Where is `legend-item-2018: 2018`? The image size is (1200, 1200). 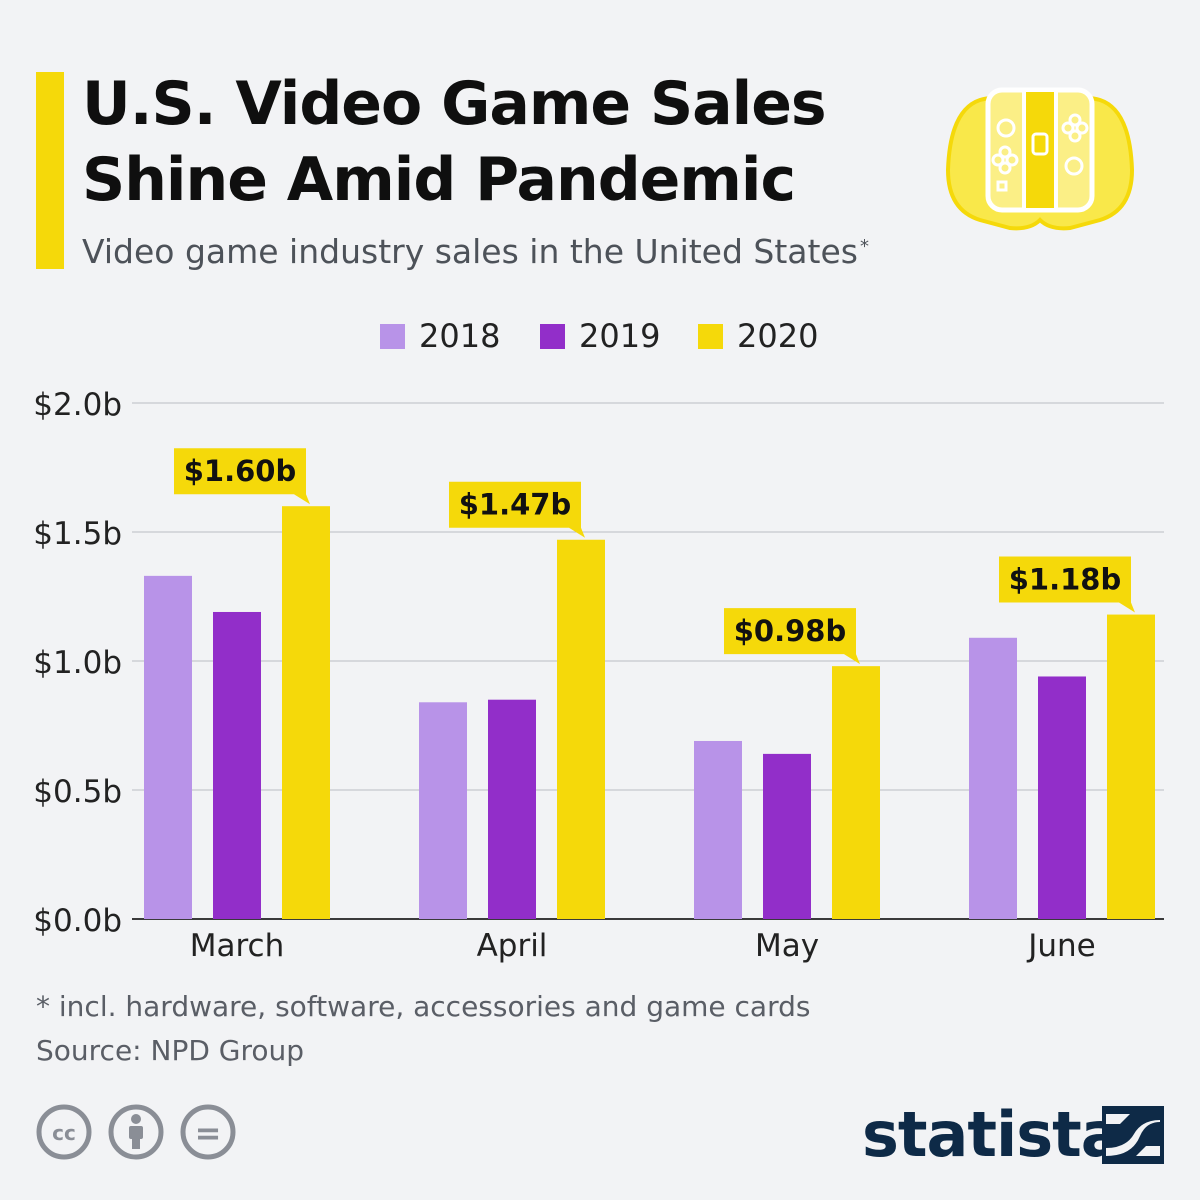 legend-item-2018: 2018 is located at coordinates (440, 336).